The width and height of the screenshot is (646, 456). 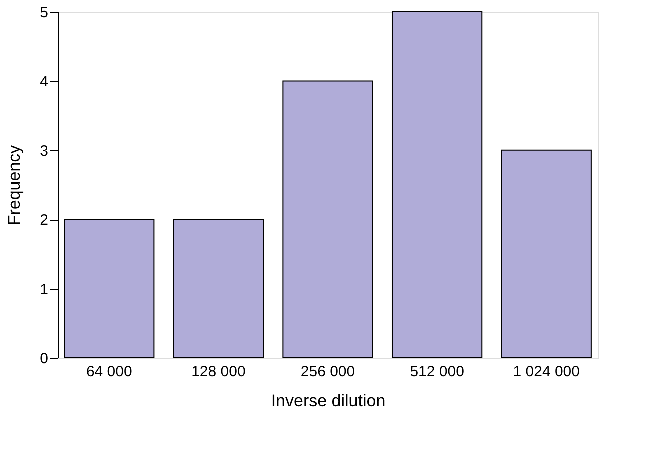 I want to click on x-tick-label: 64 000, so click(x=109, y=372).